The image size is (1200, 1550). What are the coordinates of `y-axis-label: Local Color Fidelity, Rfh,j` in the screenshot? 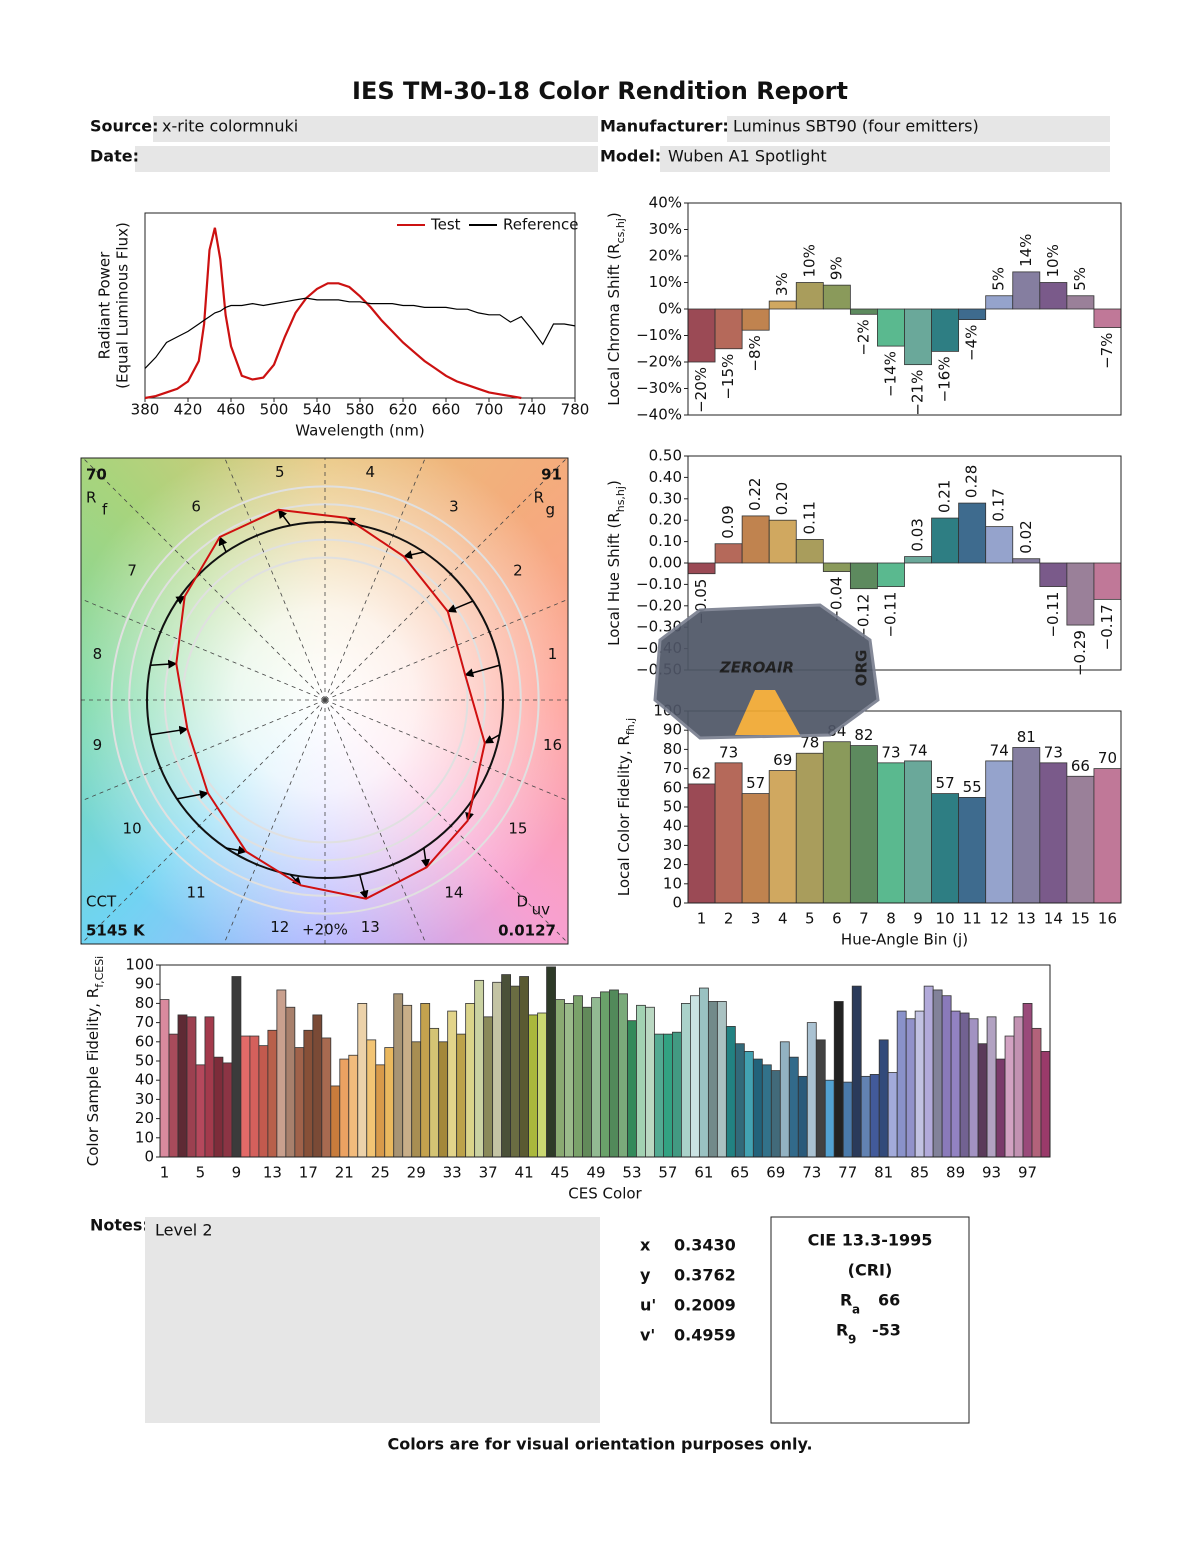 It's located at (626, 807).